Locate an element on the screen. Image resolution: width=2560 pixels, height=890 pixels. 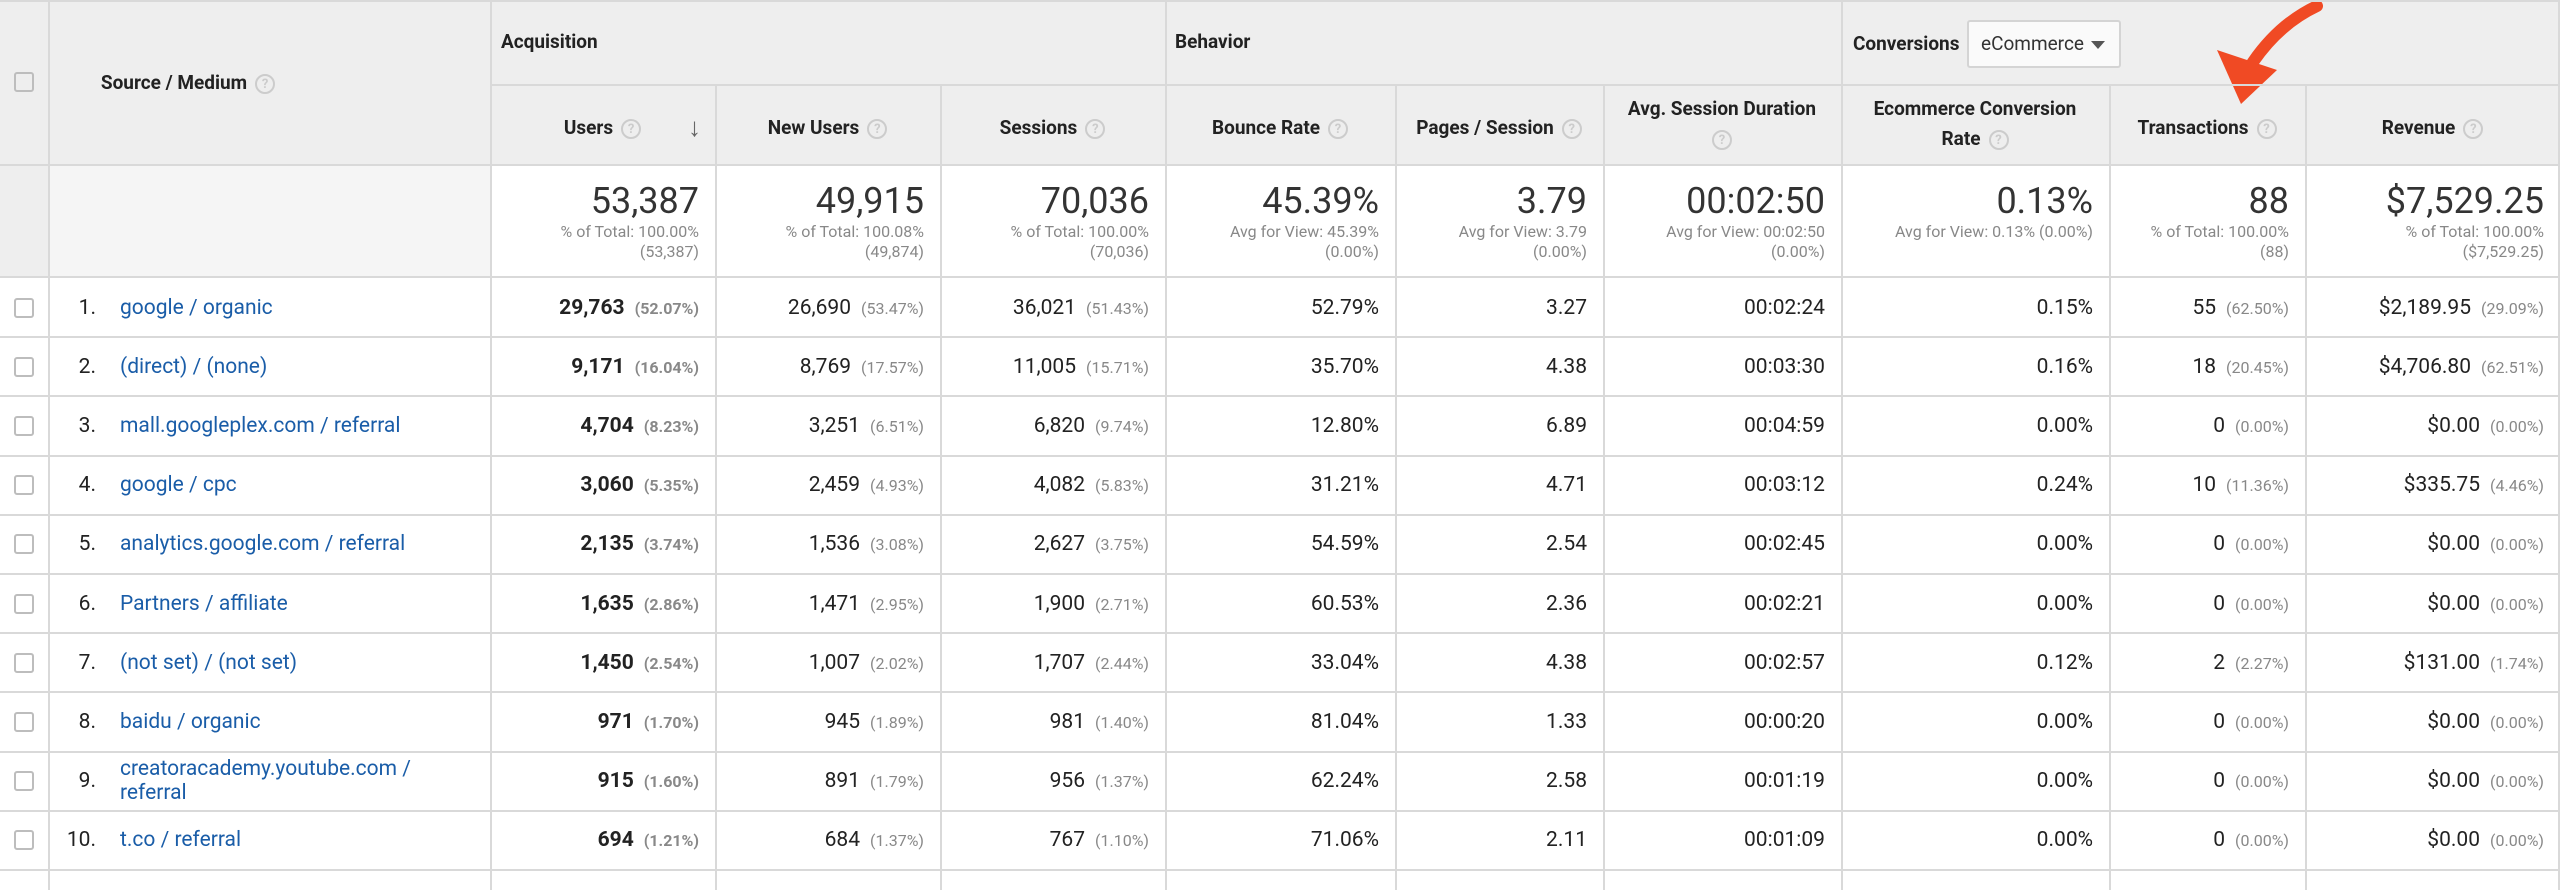
row-index: 2. is located at coordinates (87, 366).